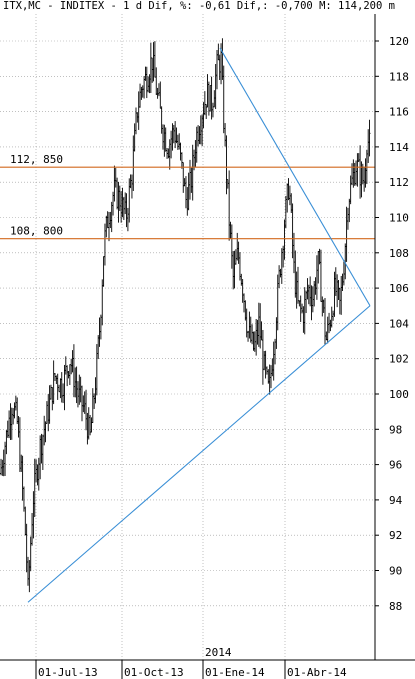 The height and width of the screenshot is (679, 415). Describe the element at coordinates (399, 112) in the screenshot. I see `y-tick-label: 116` at that location.